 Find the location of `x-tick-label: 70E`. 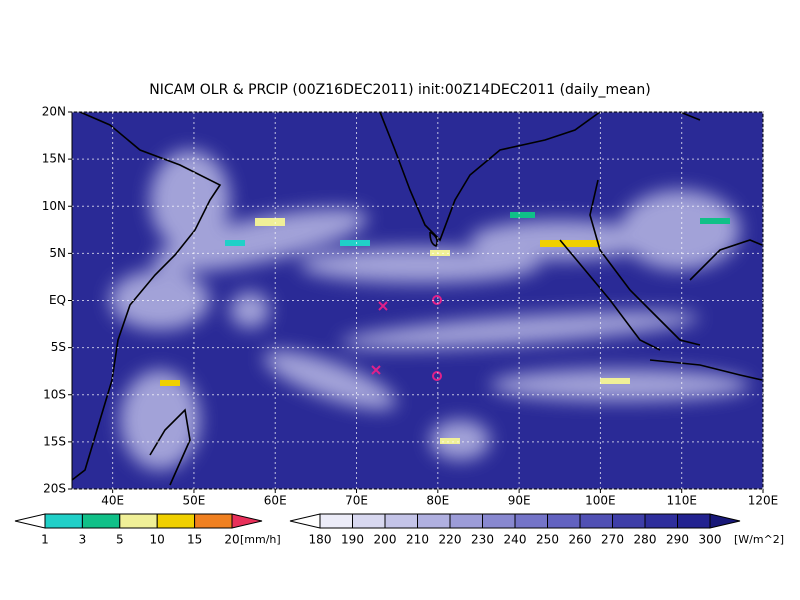

x-tick-label: 70E is located at coordinates (356, 501).